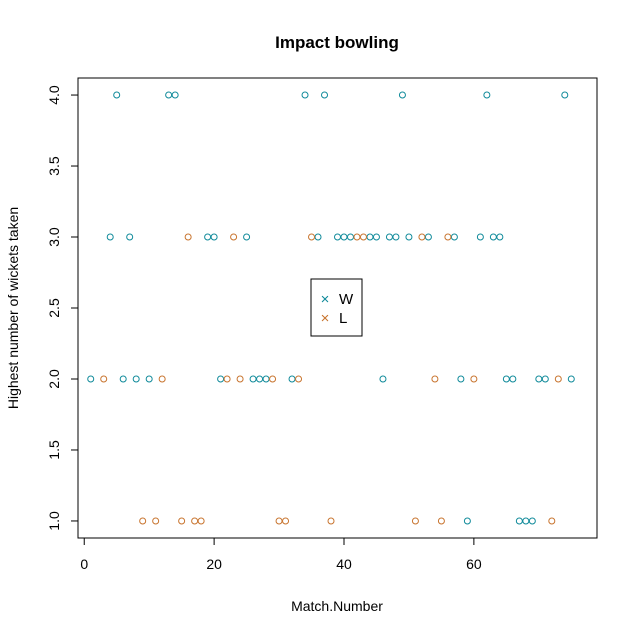 This screenshot has height=635, width=636. Describe the element at coordinates (346, 299) in the screenshot. I see `legend-label-w: W` at that location.